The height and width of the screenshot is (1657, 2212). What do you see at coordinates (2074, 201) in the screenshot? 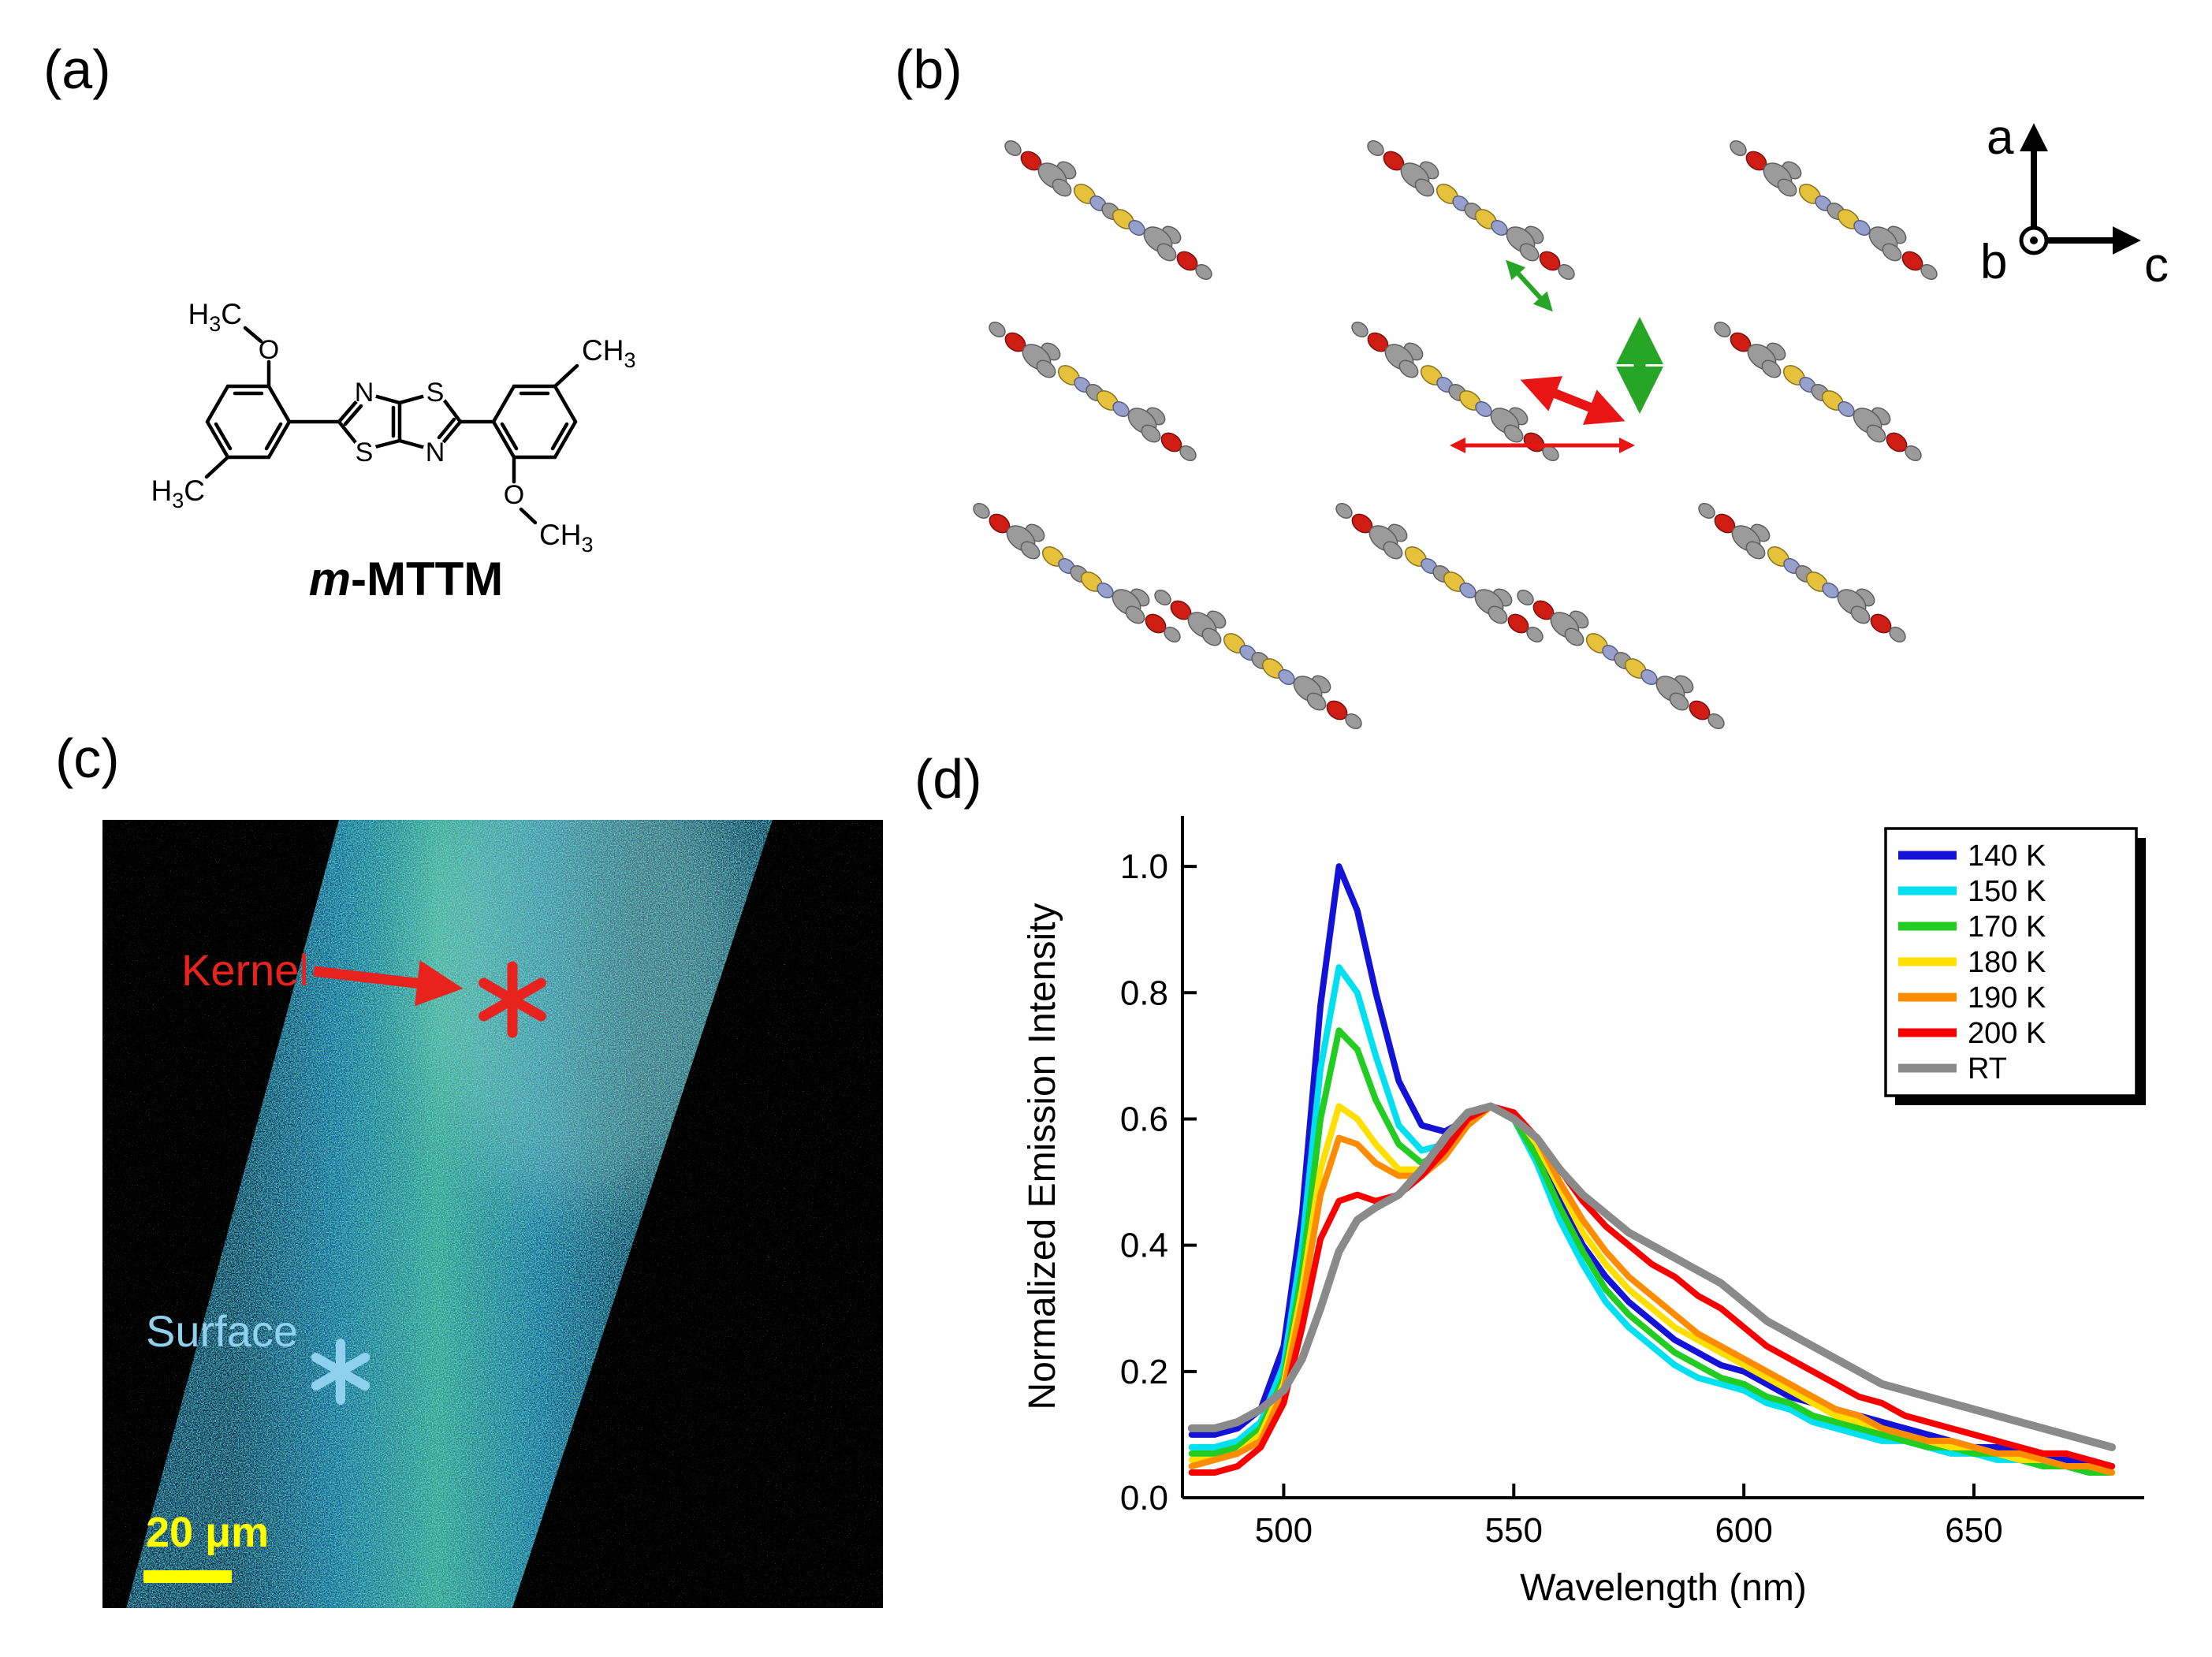
I see `crystal-axes-indicator: a b c` at bounding box center [2074, 201].